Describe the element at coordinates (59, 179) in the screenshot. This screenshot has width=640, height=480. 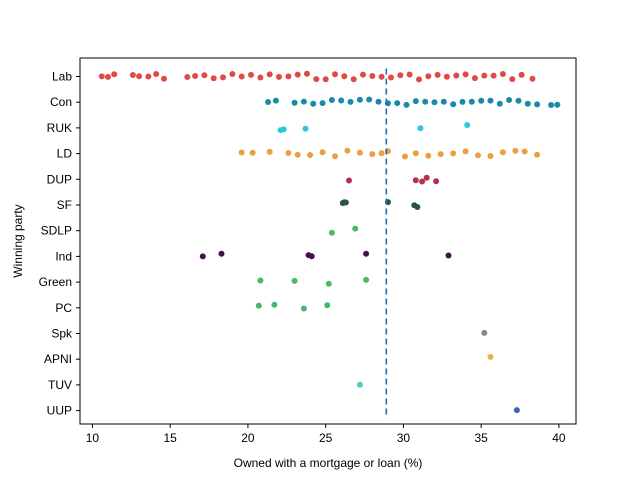
I see `y-tick-label: DUP` at that location.